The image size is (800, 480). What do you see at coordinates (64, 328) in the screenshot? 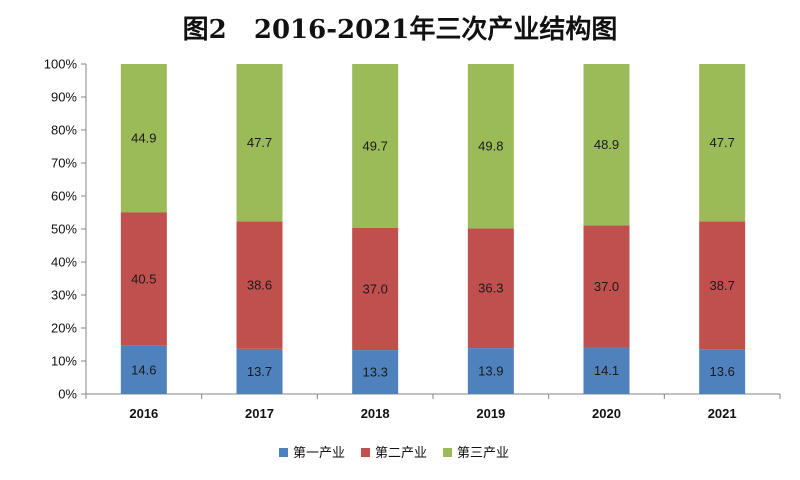
I see `y-tick-label: 20%` at bounding box center [64, 328].